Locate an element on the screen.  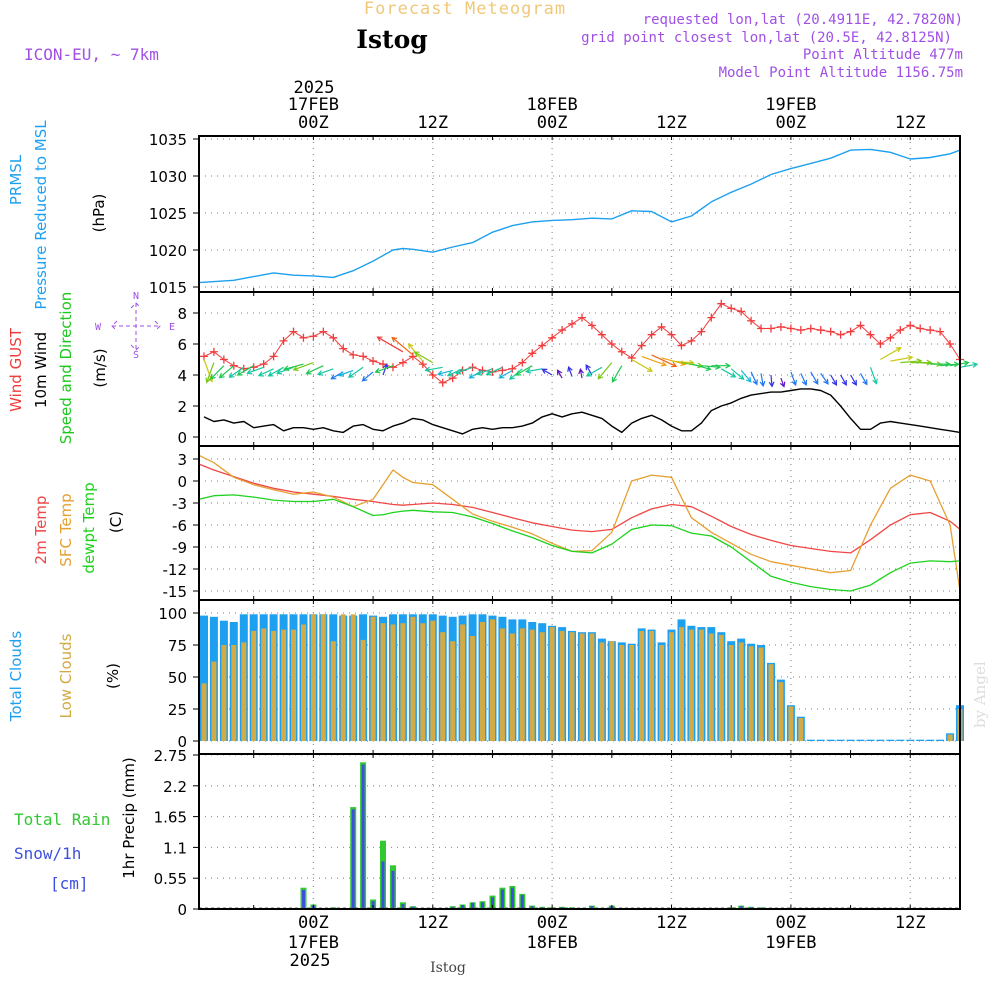
bottom-date-label: 17FEB is located at coordinates (313, 943).